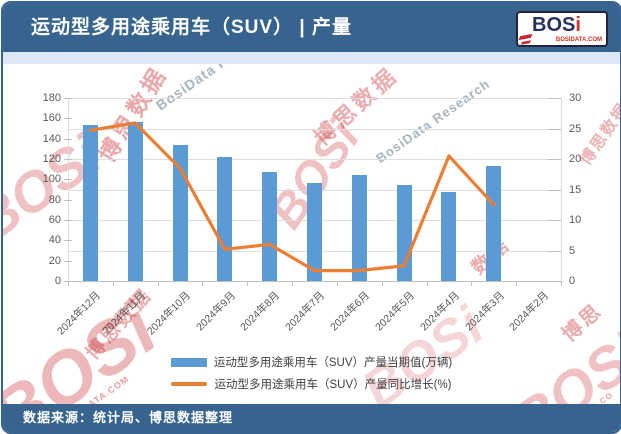  What do you see at coordinates (189, 384) in the screenshot?
I see `legend-line-marker` at bounding box center [189, 384].